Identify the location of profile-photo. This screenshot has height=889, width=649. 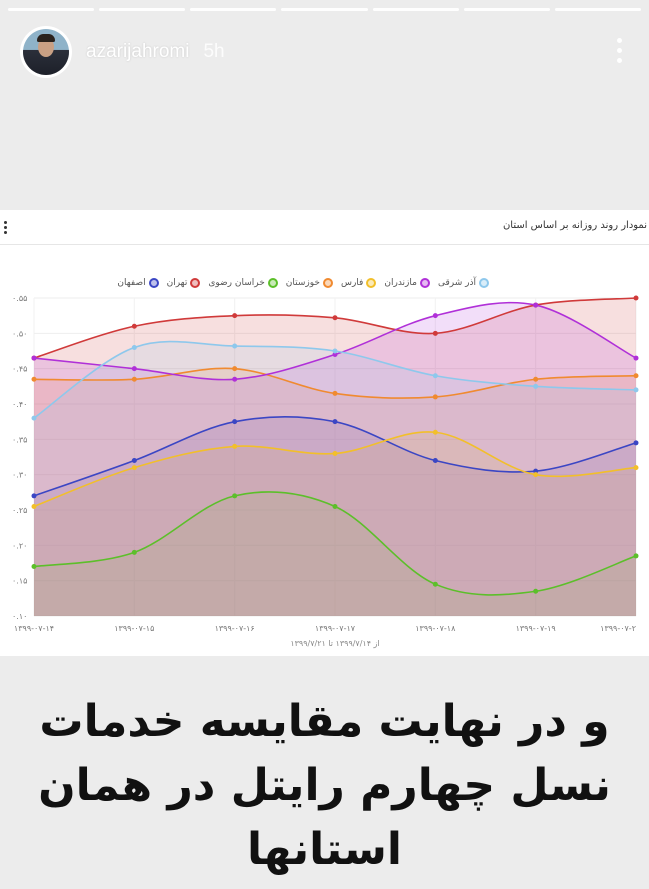
(46, 52).